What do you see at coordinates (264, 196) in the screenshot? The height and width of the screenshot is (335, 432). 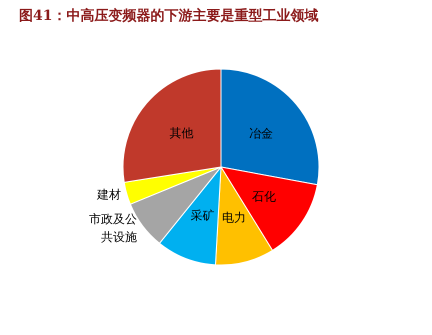 I see `slice-label: 石化` at bounding box center [264, 196].